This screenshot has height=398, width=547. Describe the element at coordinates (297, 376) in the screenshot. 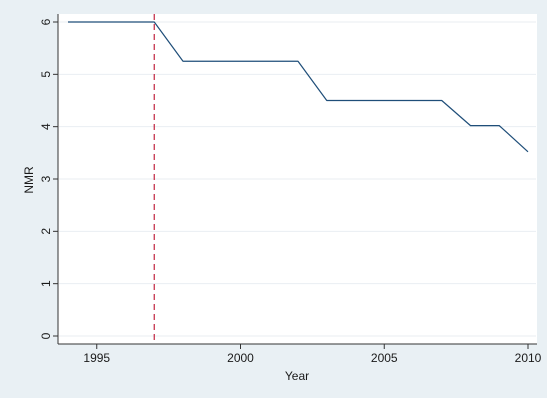

I see `x-axis-title: Year` at that location.